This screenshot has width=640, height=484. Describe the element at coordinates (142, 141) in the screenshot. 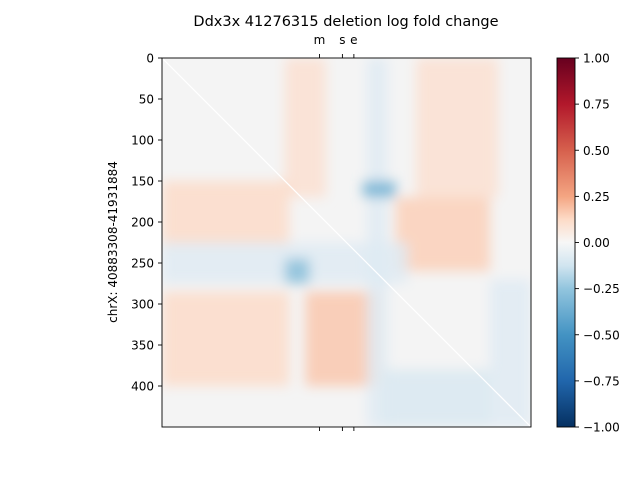

I see `y-tick-label: 100` at that location.